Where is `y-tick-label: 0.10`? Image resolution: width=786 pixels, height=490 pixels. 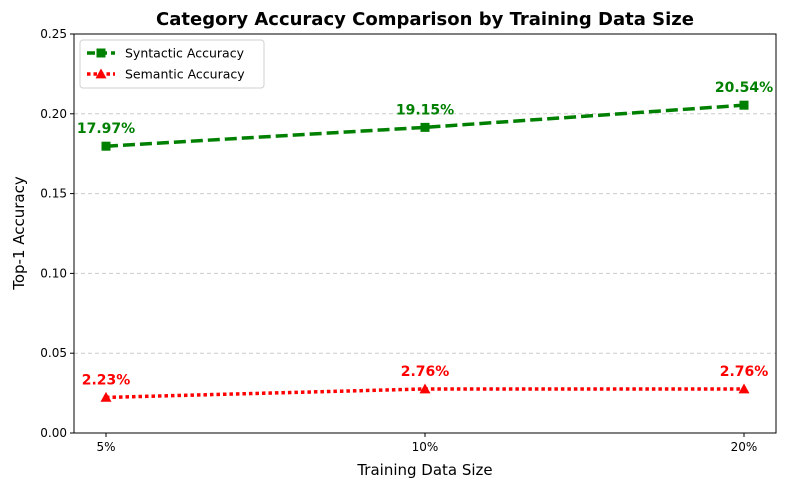 y-tick-label: 0.10 is located at coordinates (53, 273).